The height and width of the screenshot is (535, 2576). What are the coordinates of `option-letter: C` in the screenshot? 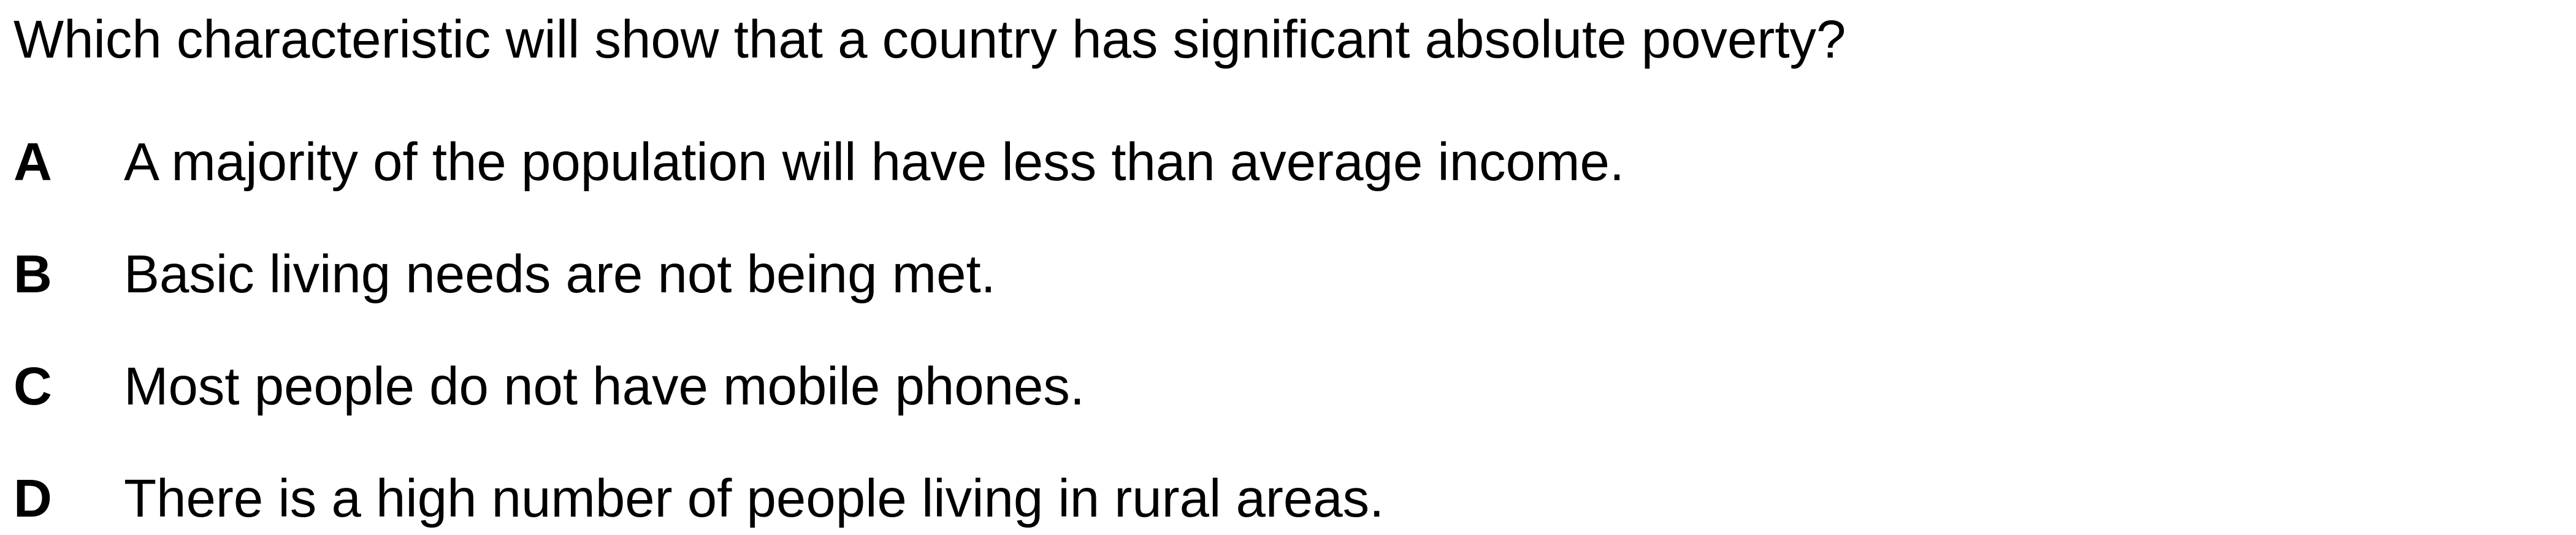 It's located at (32, 387).